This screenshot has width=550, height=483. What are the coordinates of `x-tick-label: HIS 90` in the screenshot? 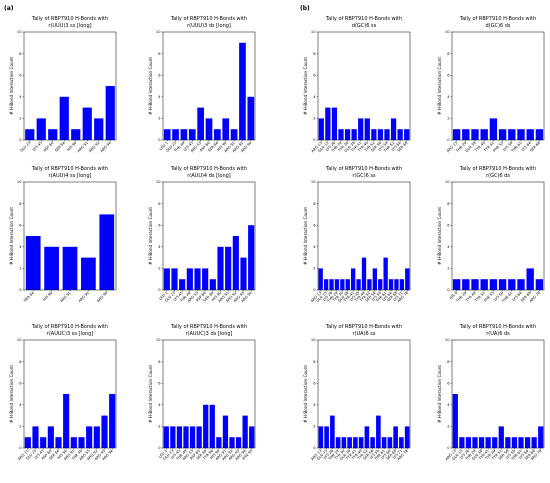 It's located at (222, 146).